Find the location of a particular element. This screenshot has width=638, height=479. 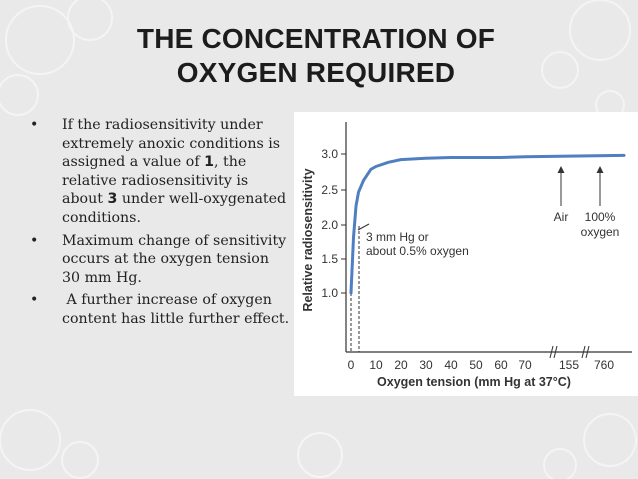

oxygen-arrowhead is located at coordinates (600, 169).